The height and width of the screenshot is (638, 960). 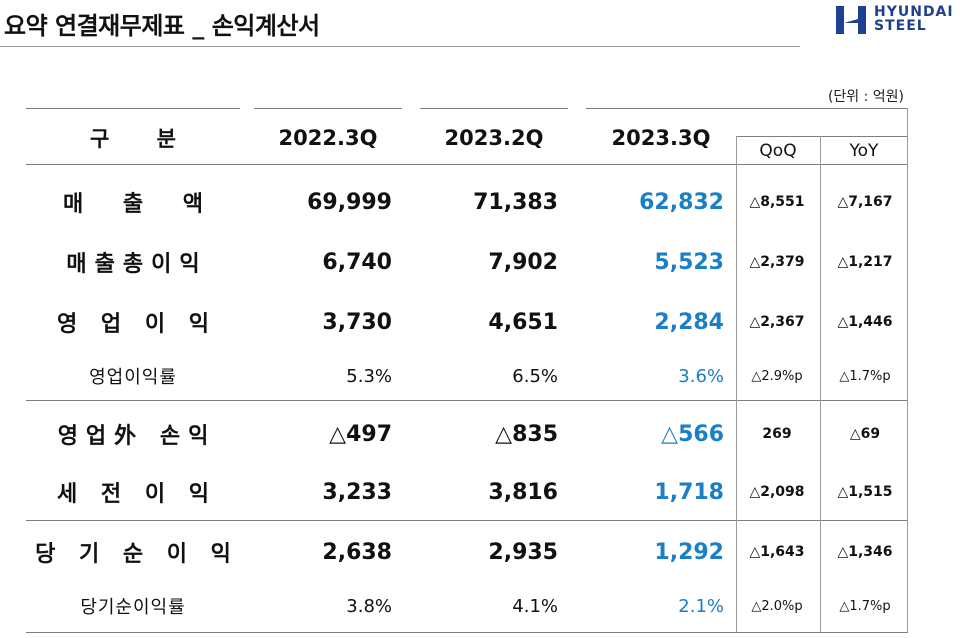 I want to click on unit-note: (단위 : 억원), so click(x=865, y=97).